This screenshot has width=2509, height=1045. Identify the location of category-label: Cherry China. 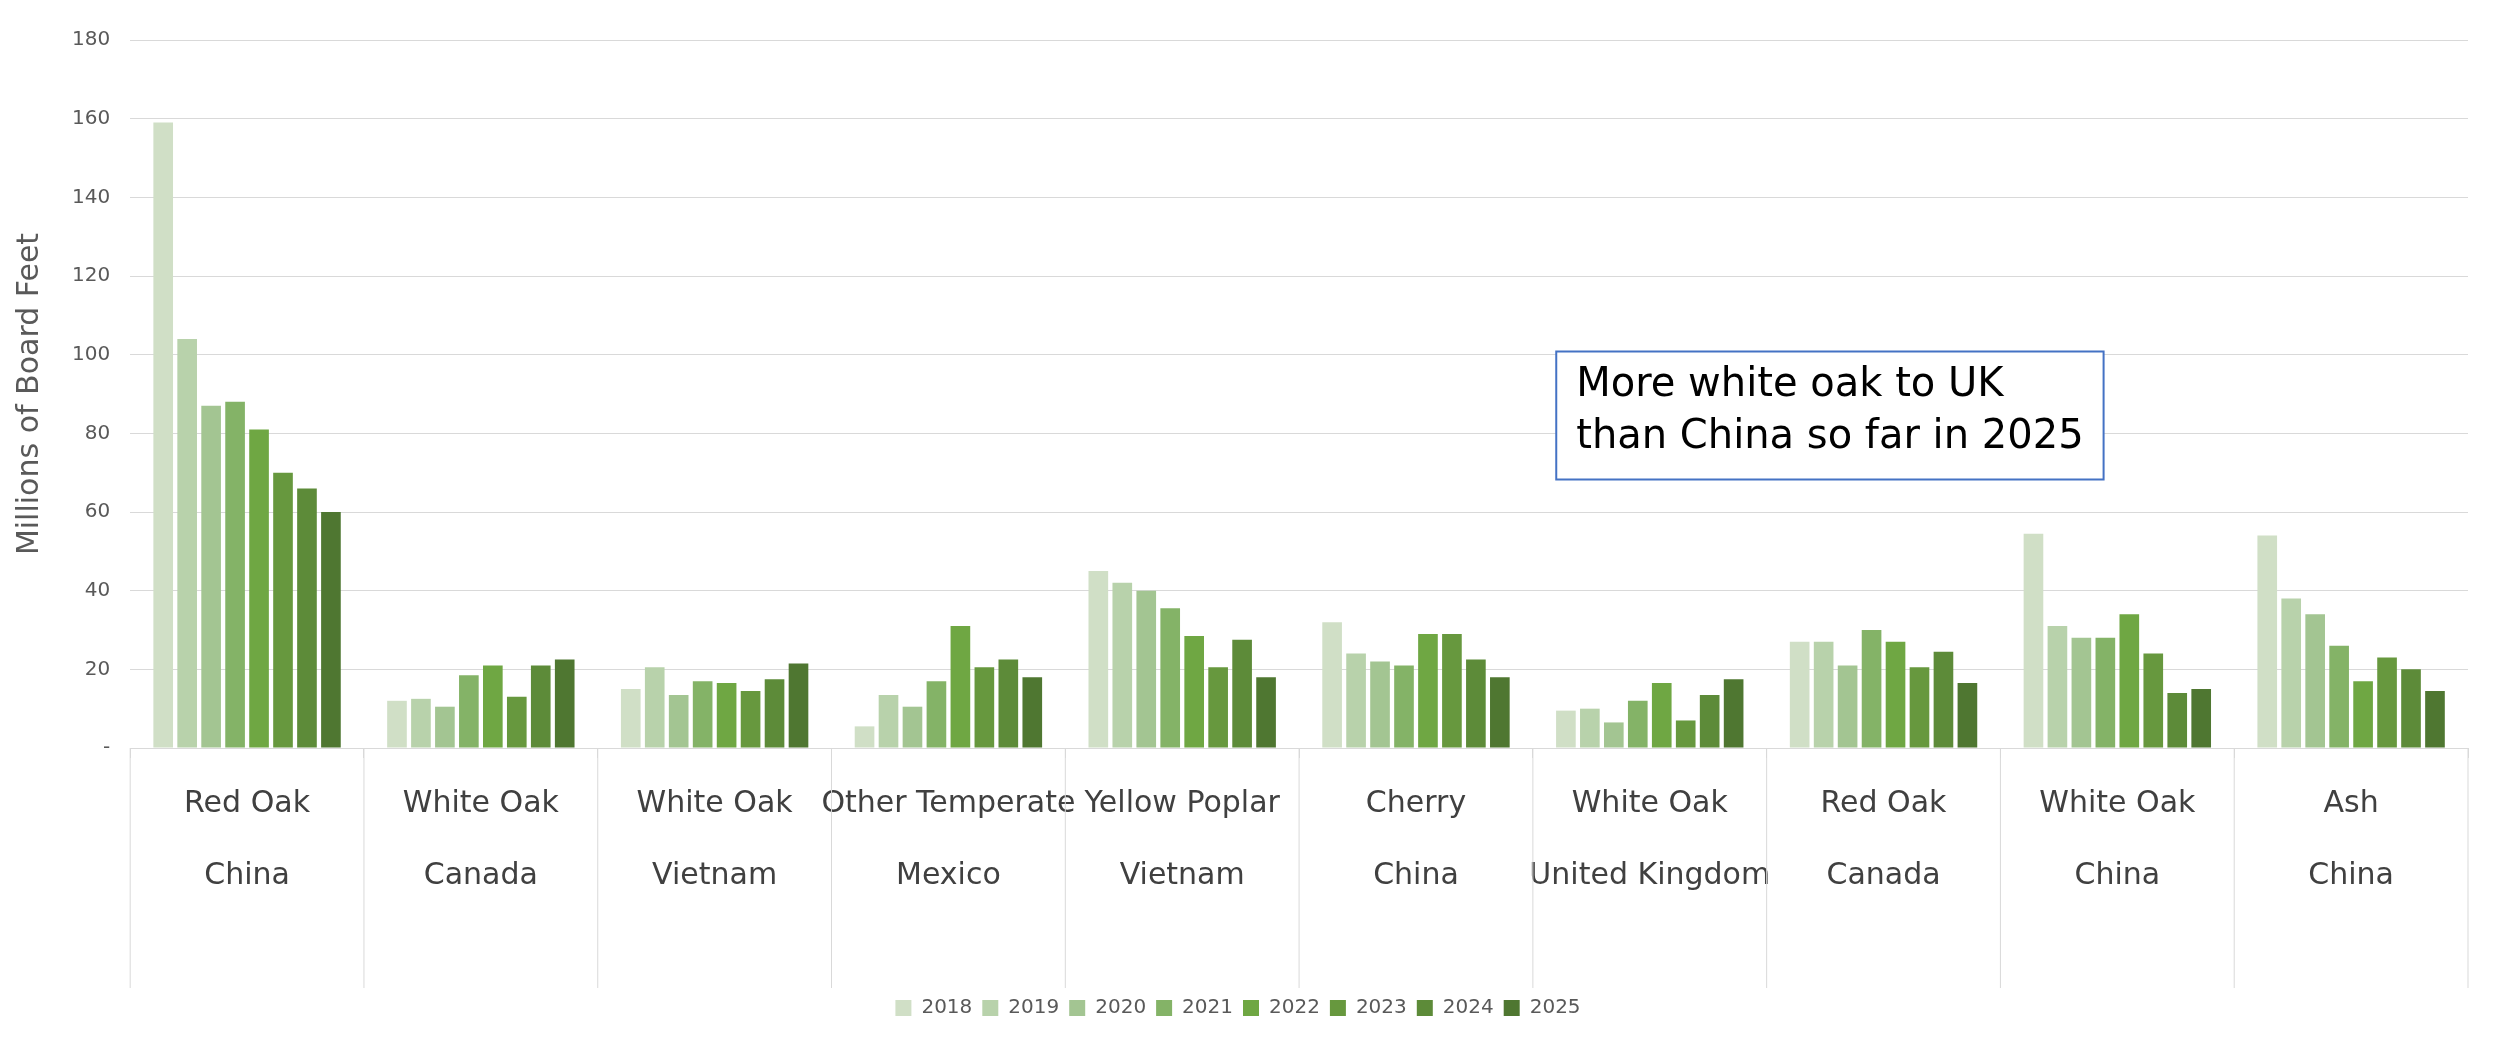
(1416, 837).